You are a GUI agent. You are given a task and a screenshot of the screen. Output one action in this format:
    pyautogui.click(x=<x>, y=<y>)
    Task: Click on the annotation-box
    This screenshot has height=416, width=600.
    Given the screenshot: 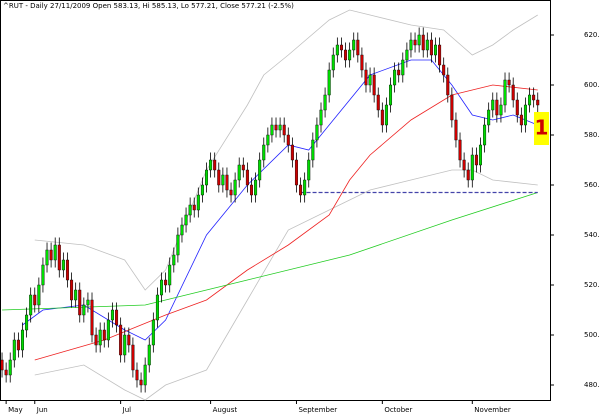 What is the action you would take?
    pyautogui.click(x=541, y=128)
    